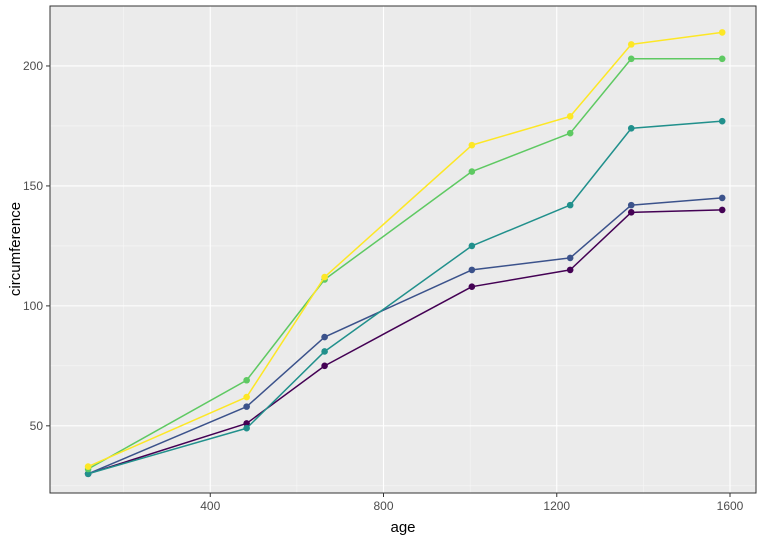 This screenshot has height=543, width=760. I want to click on x-tick-label: 400, so click(210, 506).